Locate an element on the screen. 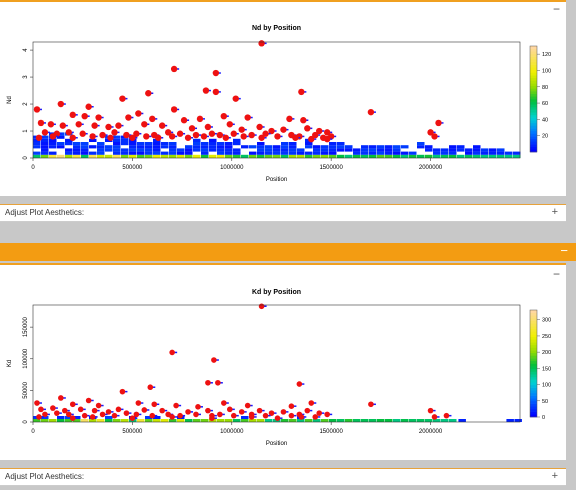  header-minimize-button: − is located at coordinates (564, 250).